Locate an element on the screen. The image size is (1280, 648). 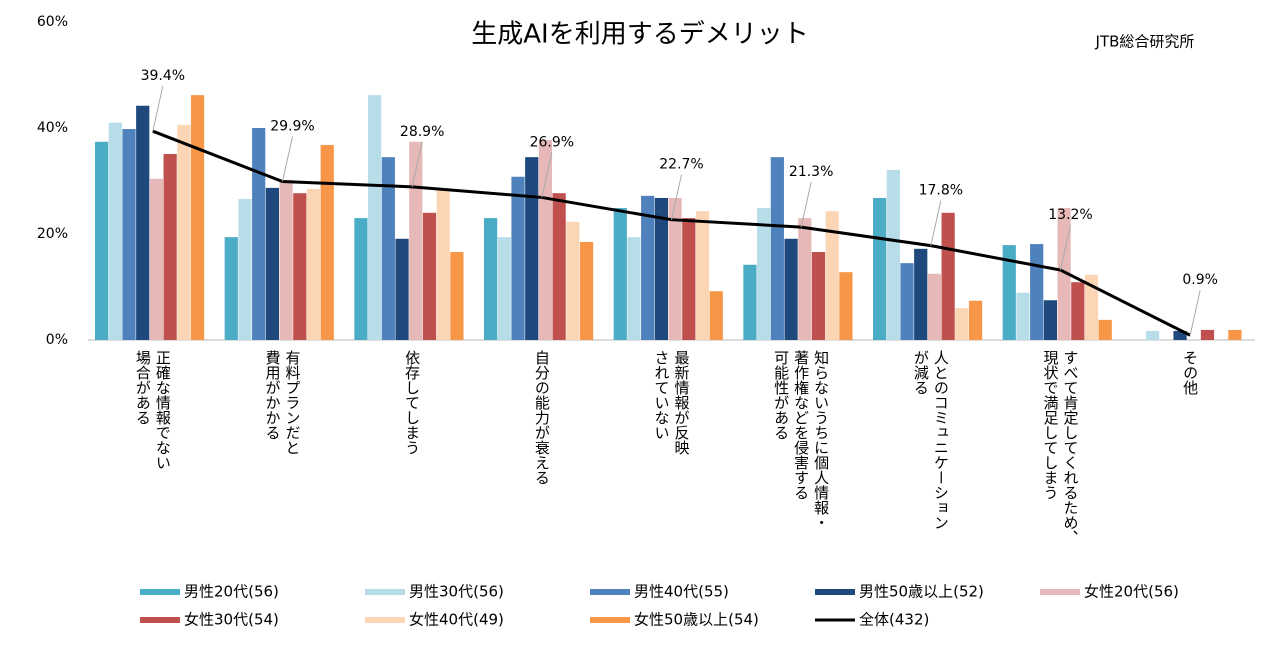
data-label: 29.9% is located at coordinates (292, 127).